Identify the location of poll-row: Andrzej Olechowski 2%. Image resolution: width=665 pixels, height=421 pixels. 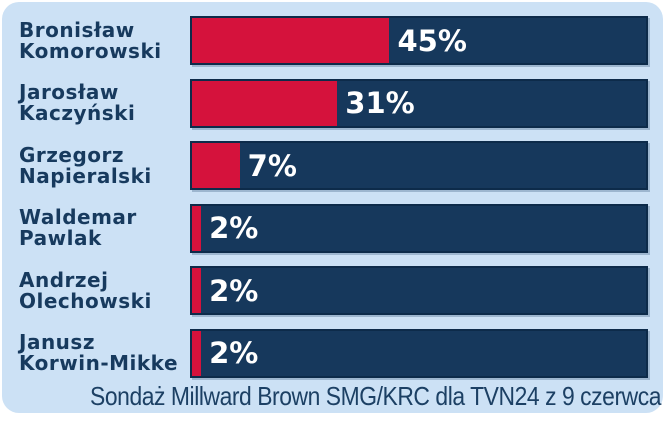
(325, 291).